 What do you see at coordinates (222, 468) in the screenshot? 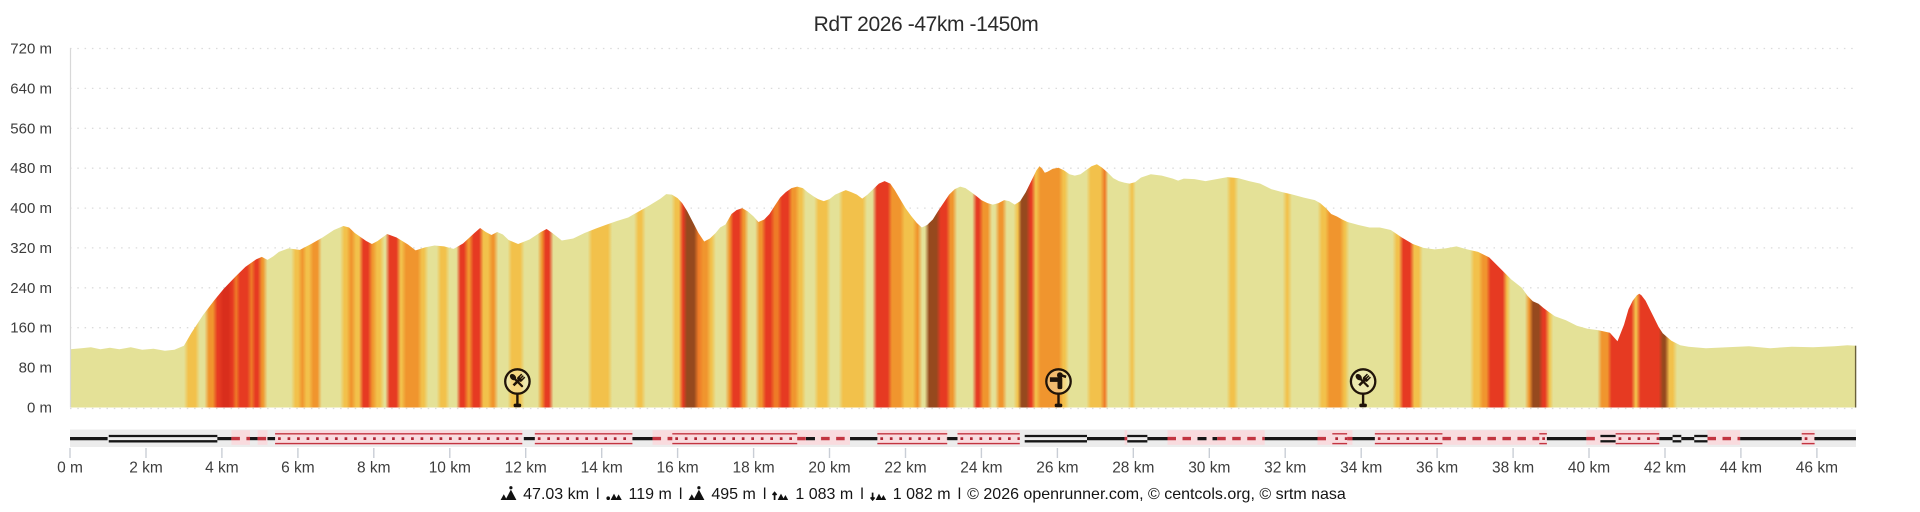
I see `svg-text: 4 km` at bounding box center [222, 468].